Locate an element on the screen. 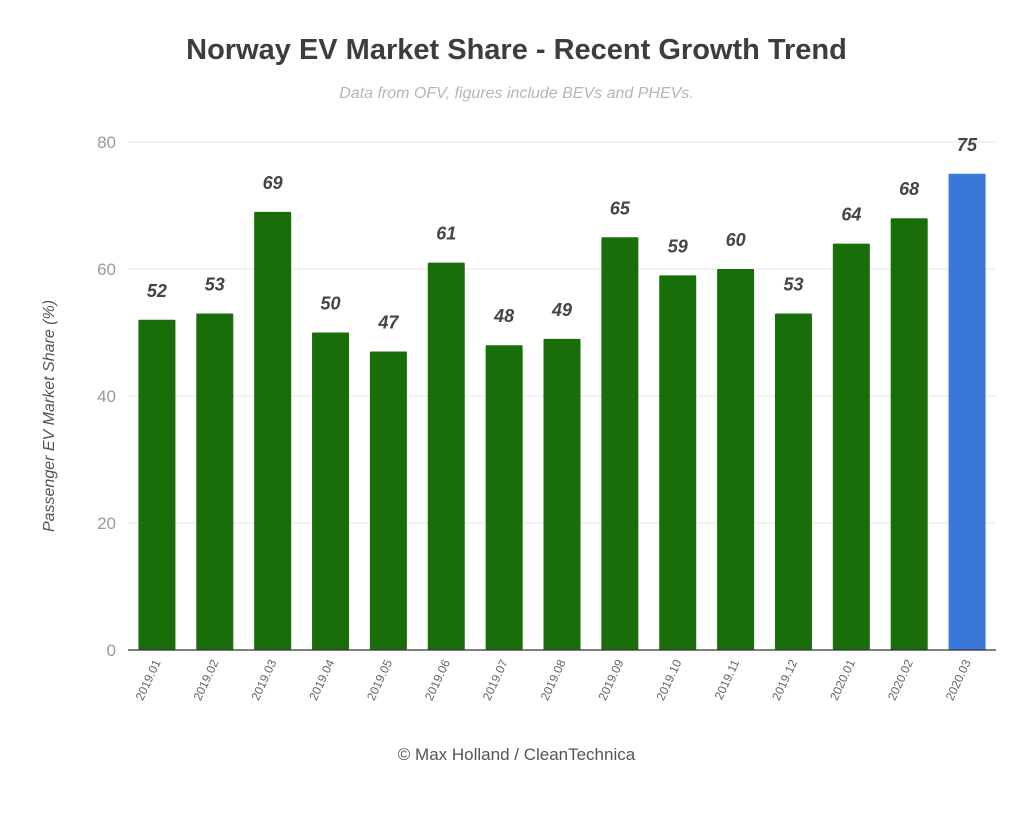 The height and width of the screenshot is (817, 1033). x-tick-label: 2019.11 is located at coordinates (727, 679).